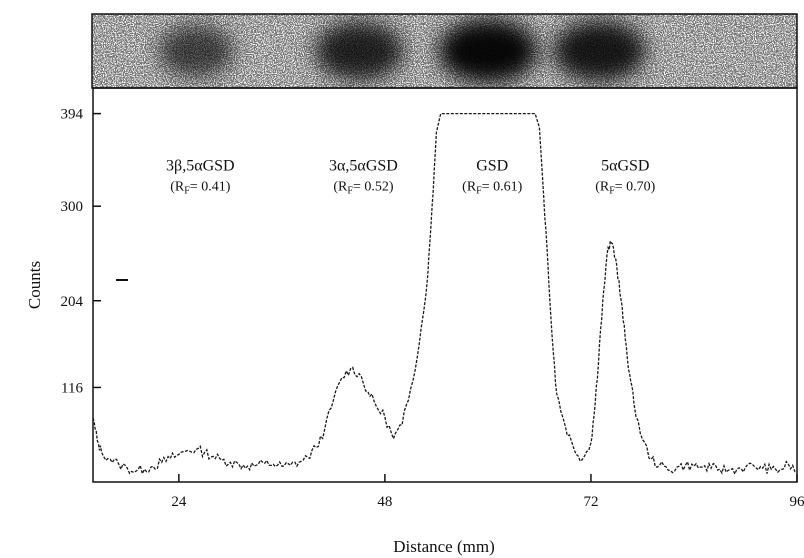 The width and height of the screenshot is (804, 558). Describe the element at coordinates (34, 285) in the screenshot. I see `y-axis-title: Counts` at that location.